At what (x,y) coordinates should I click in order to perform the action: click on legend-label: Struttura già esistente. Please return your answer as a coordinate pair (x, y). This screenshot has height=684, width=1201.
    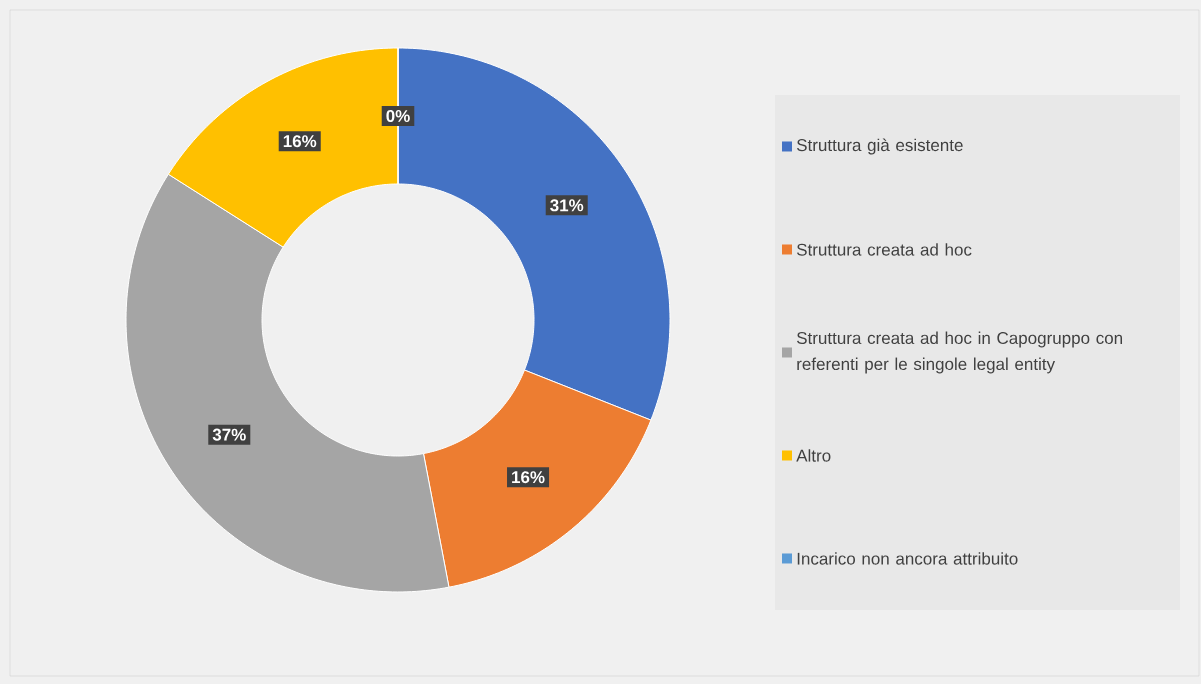
    Looking at the image, I should click on (879, 146).